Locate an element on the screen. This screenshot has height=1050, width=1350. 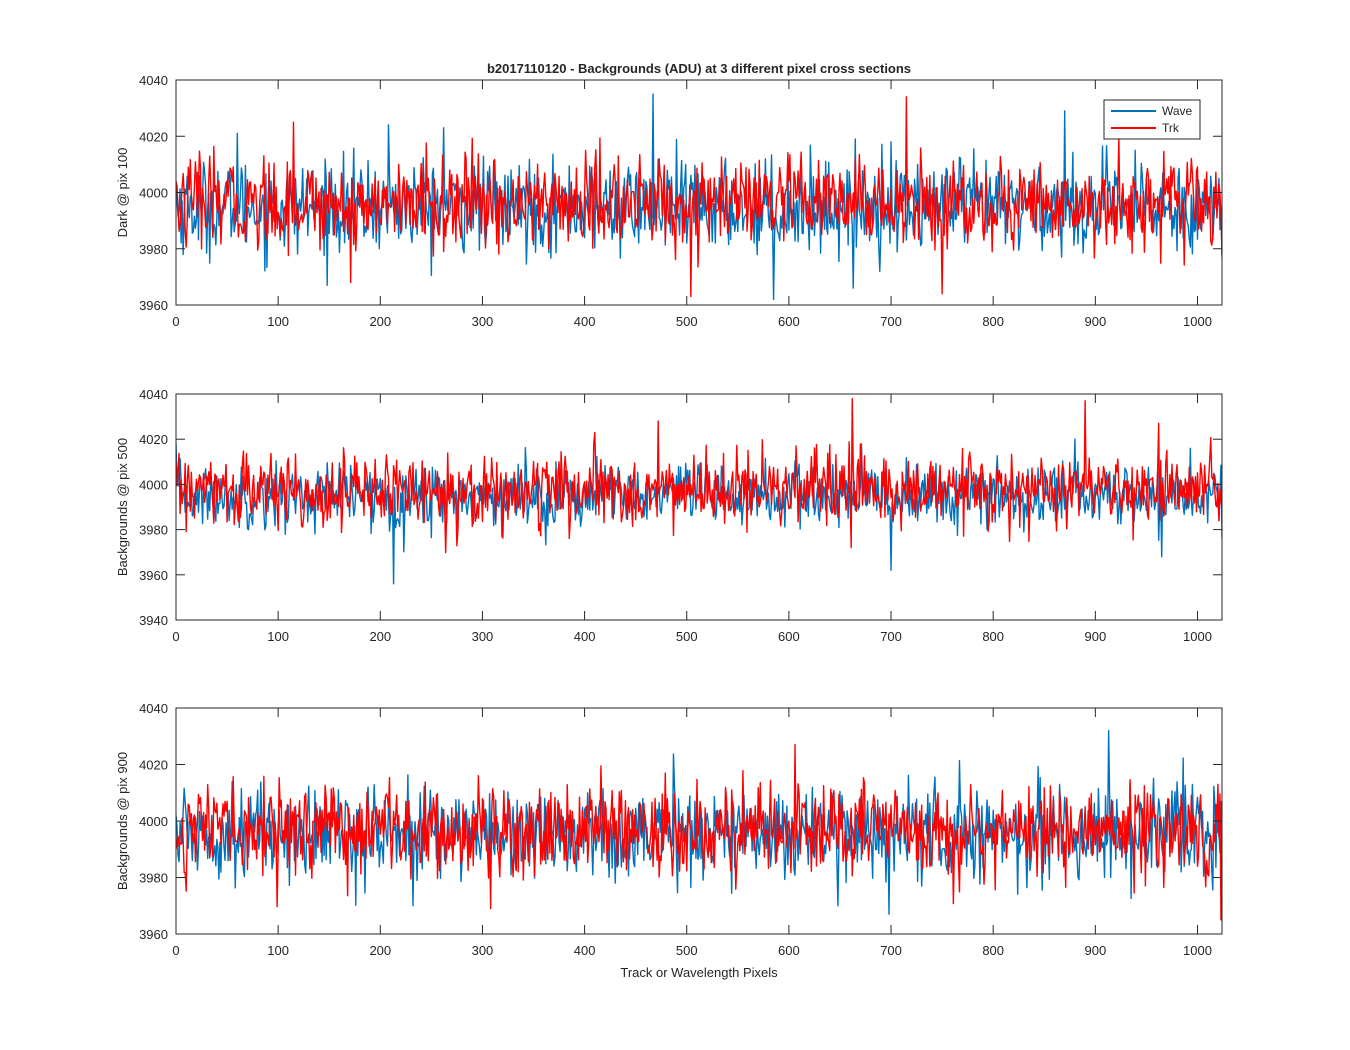
legend-label-wave: Wave is located at coordinates (1177, 111).